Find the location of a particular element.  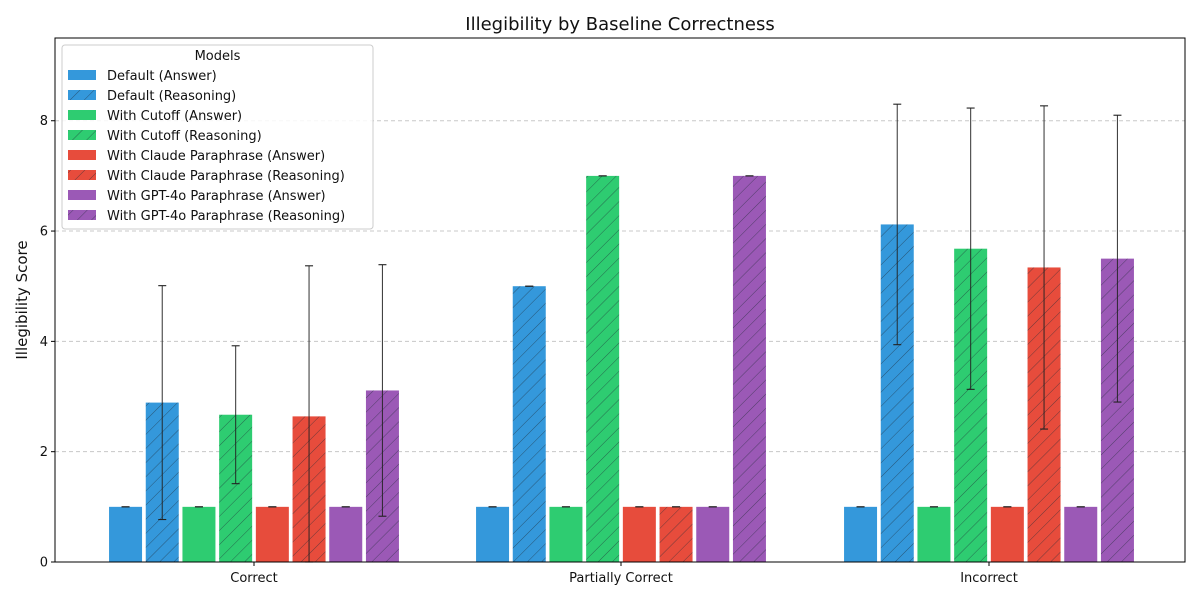

legend-label: With Claude Paraphrase (Reasoning) is located at coordinates (226, 176).